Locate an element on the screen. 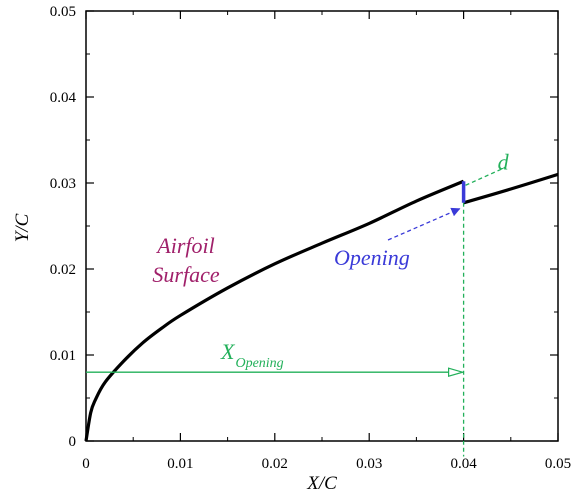 The height and width of the screenshot is (499, 576). x-tick-label: 0.01 is located at coordinates (180, 464).